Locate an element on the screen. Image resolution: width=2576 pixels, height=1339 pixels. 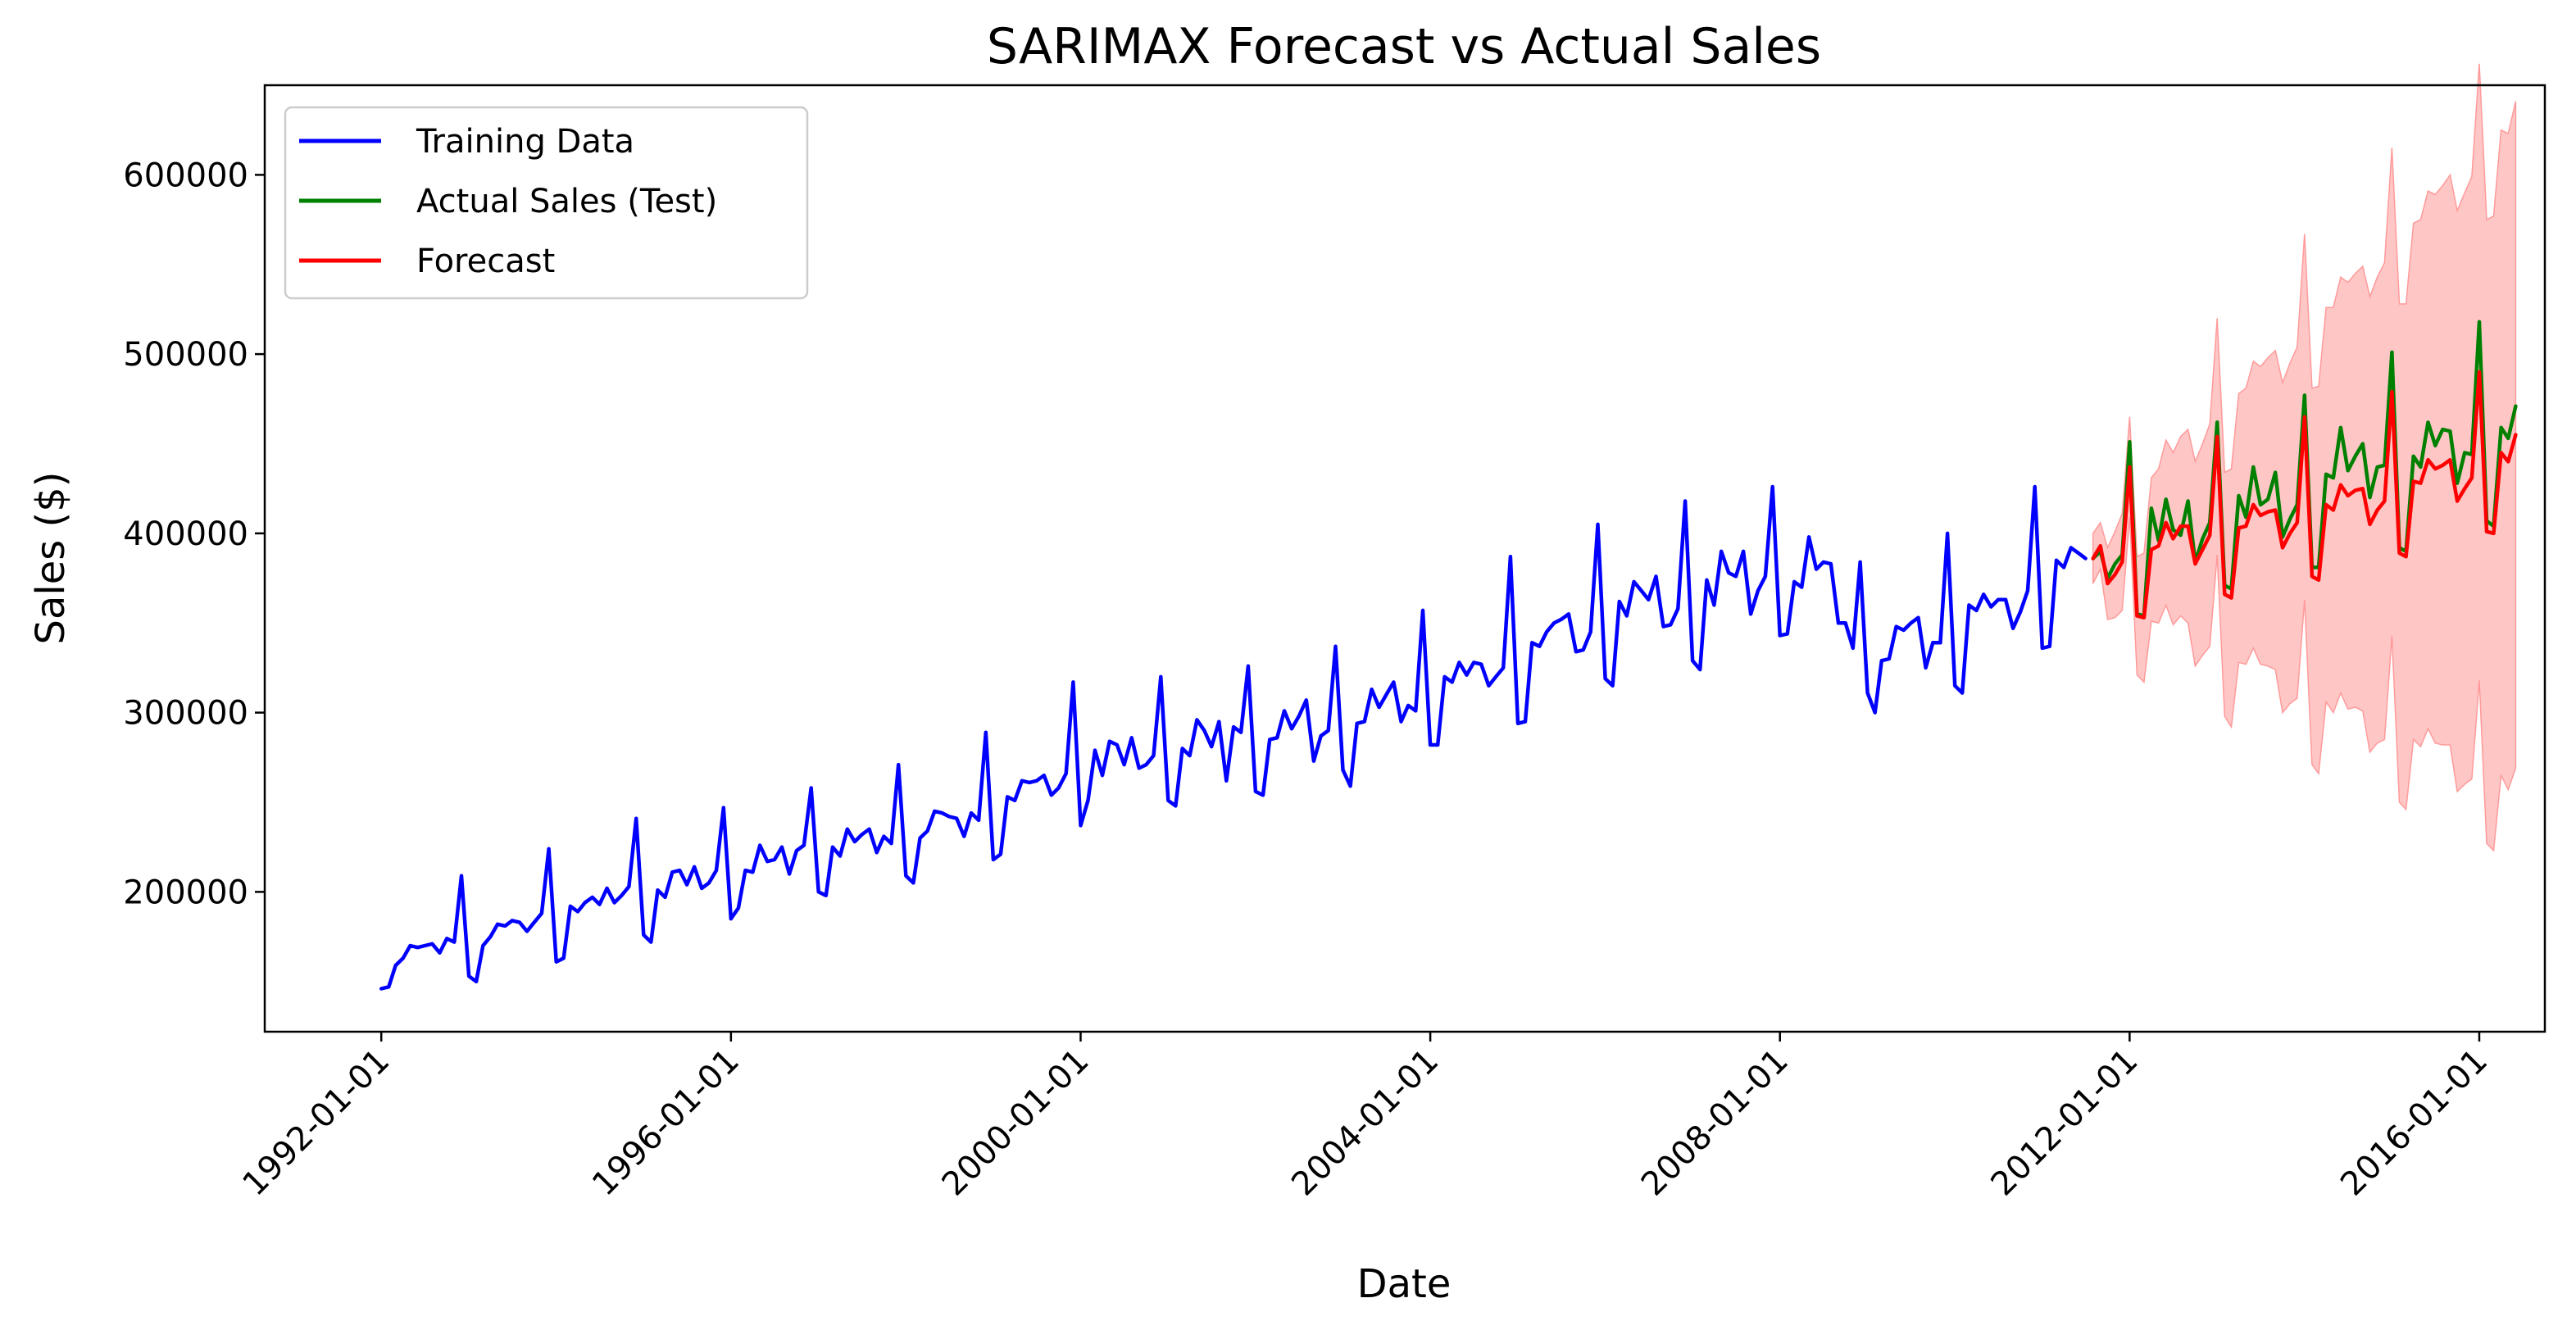
legend-training-label: Training Data is located at coordinates (525, 142).